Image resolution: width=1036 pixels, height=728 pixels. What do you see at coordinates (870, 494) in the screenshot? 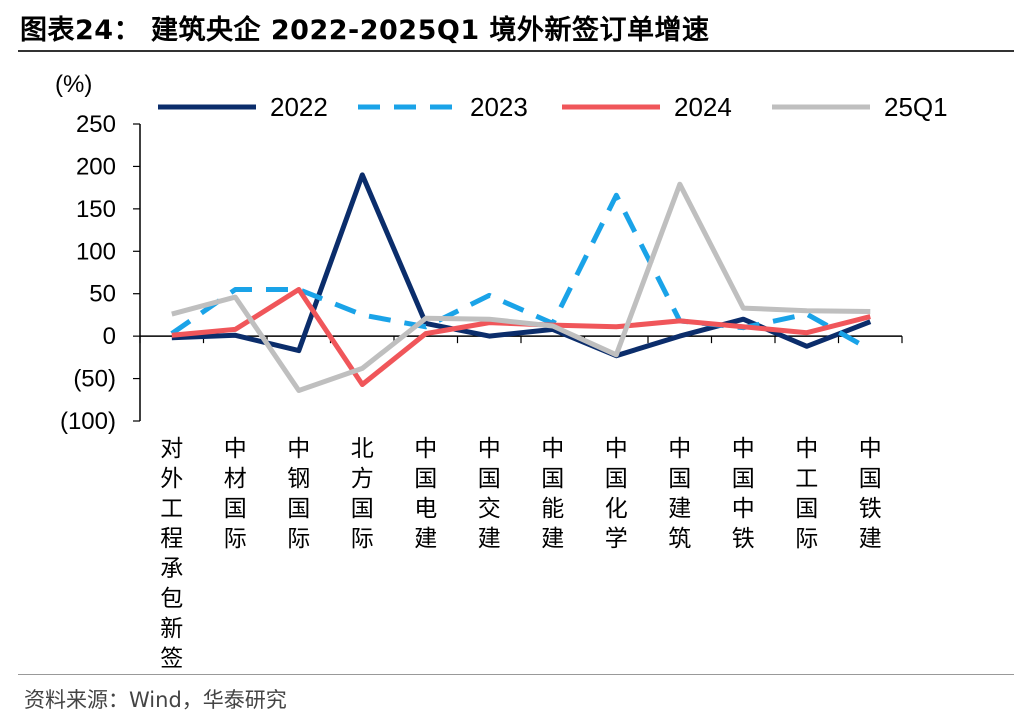
I see `x-category-label: 中国铁建` at bounding box center [870, 494].